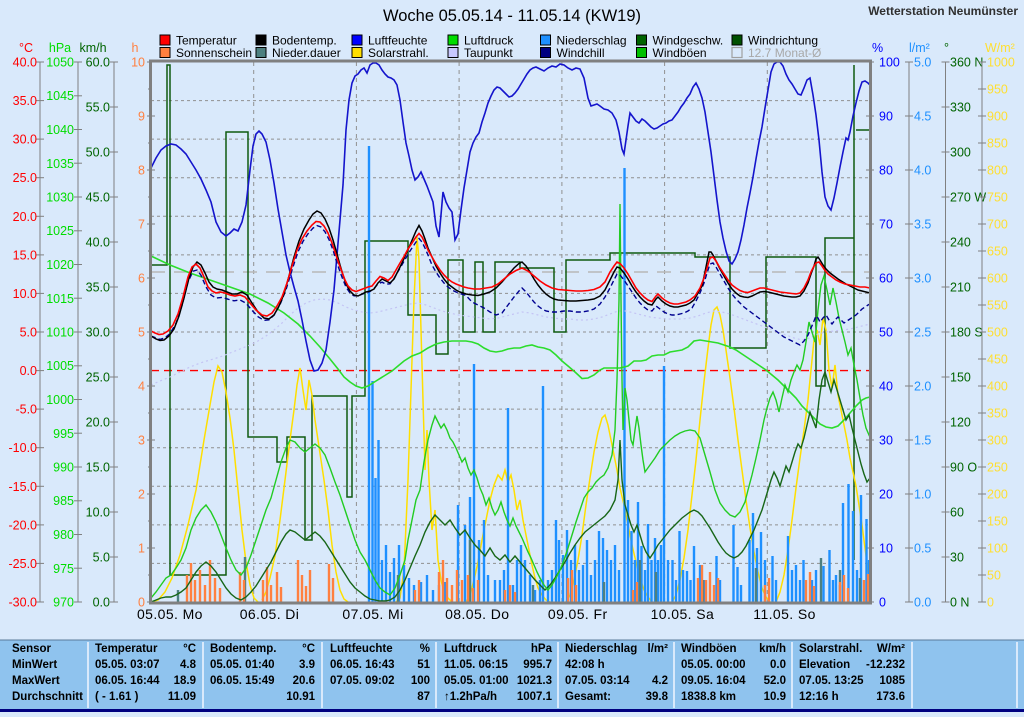 This screenshot has width=1024, height=717. I want to click on svg-text: Bodentemp., so click(304, 41).